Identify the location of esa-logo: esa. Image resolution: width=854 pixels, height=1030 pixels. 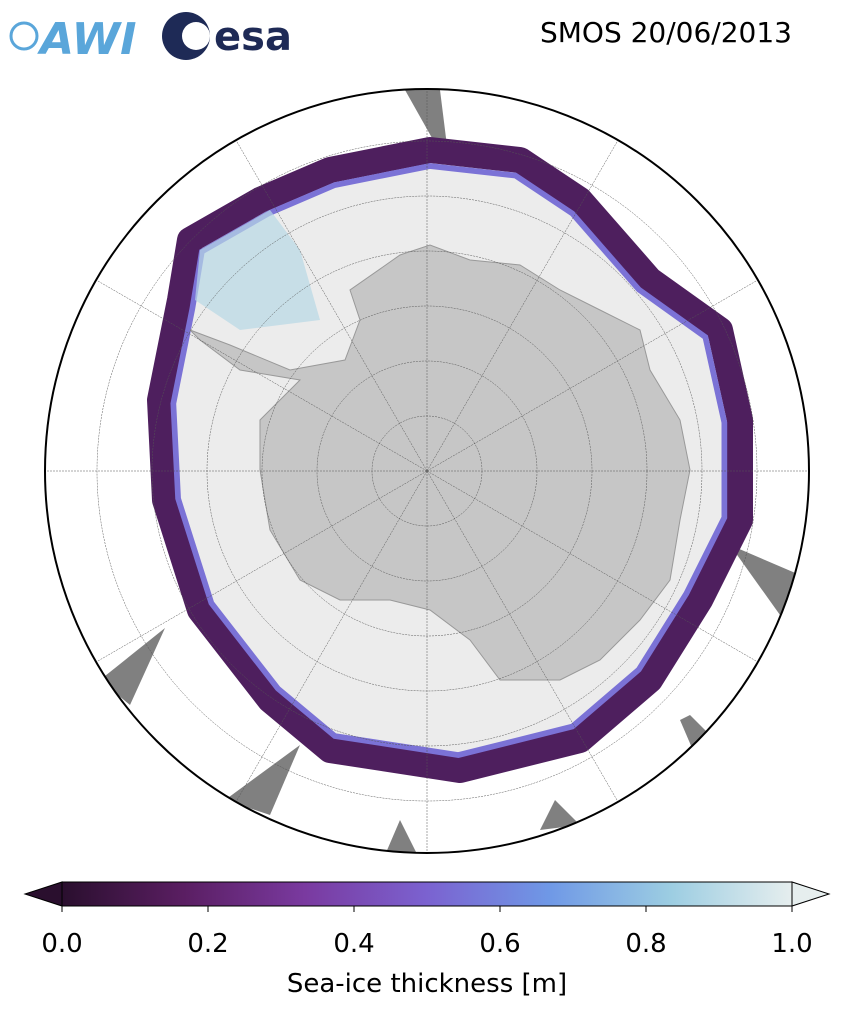
(227, 36).